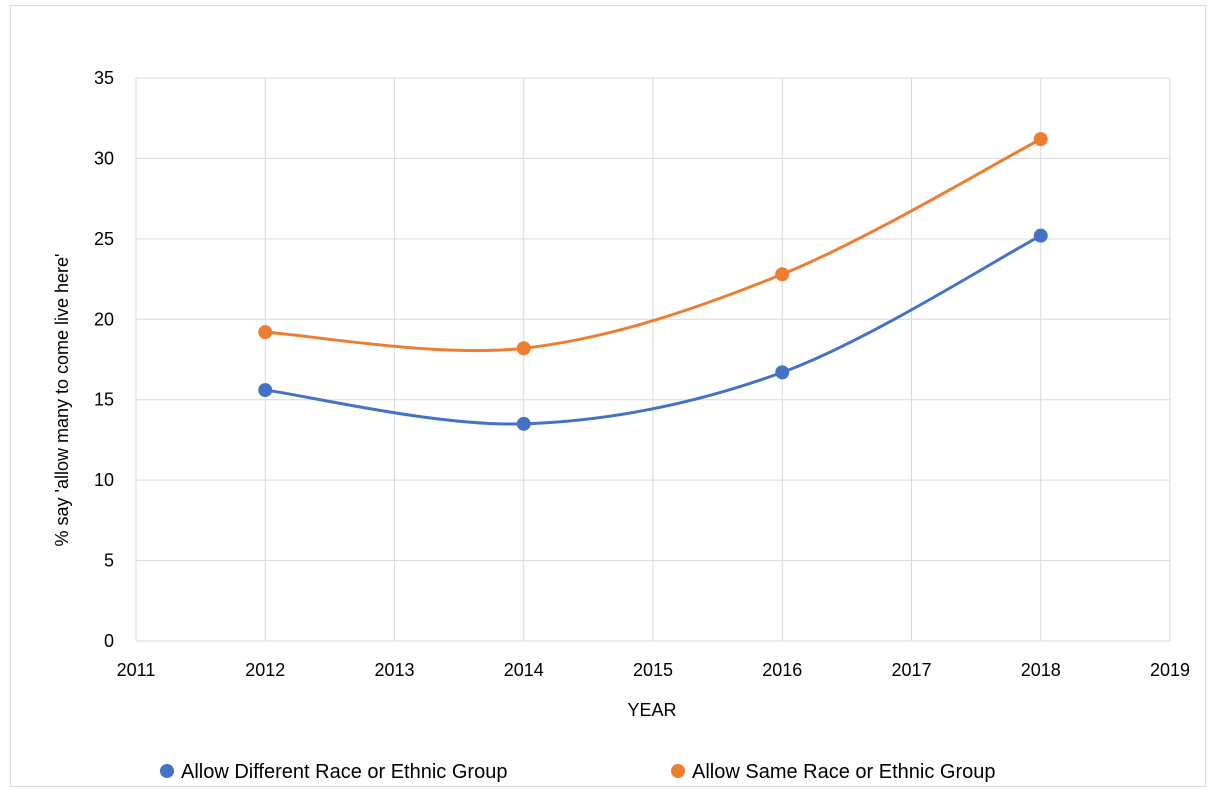  I want to click on legend-marker-same, so click(678, 771).